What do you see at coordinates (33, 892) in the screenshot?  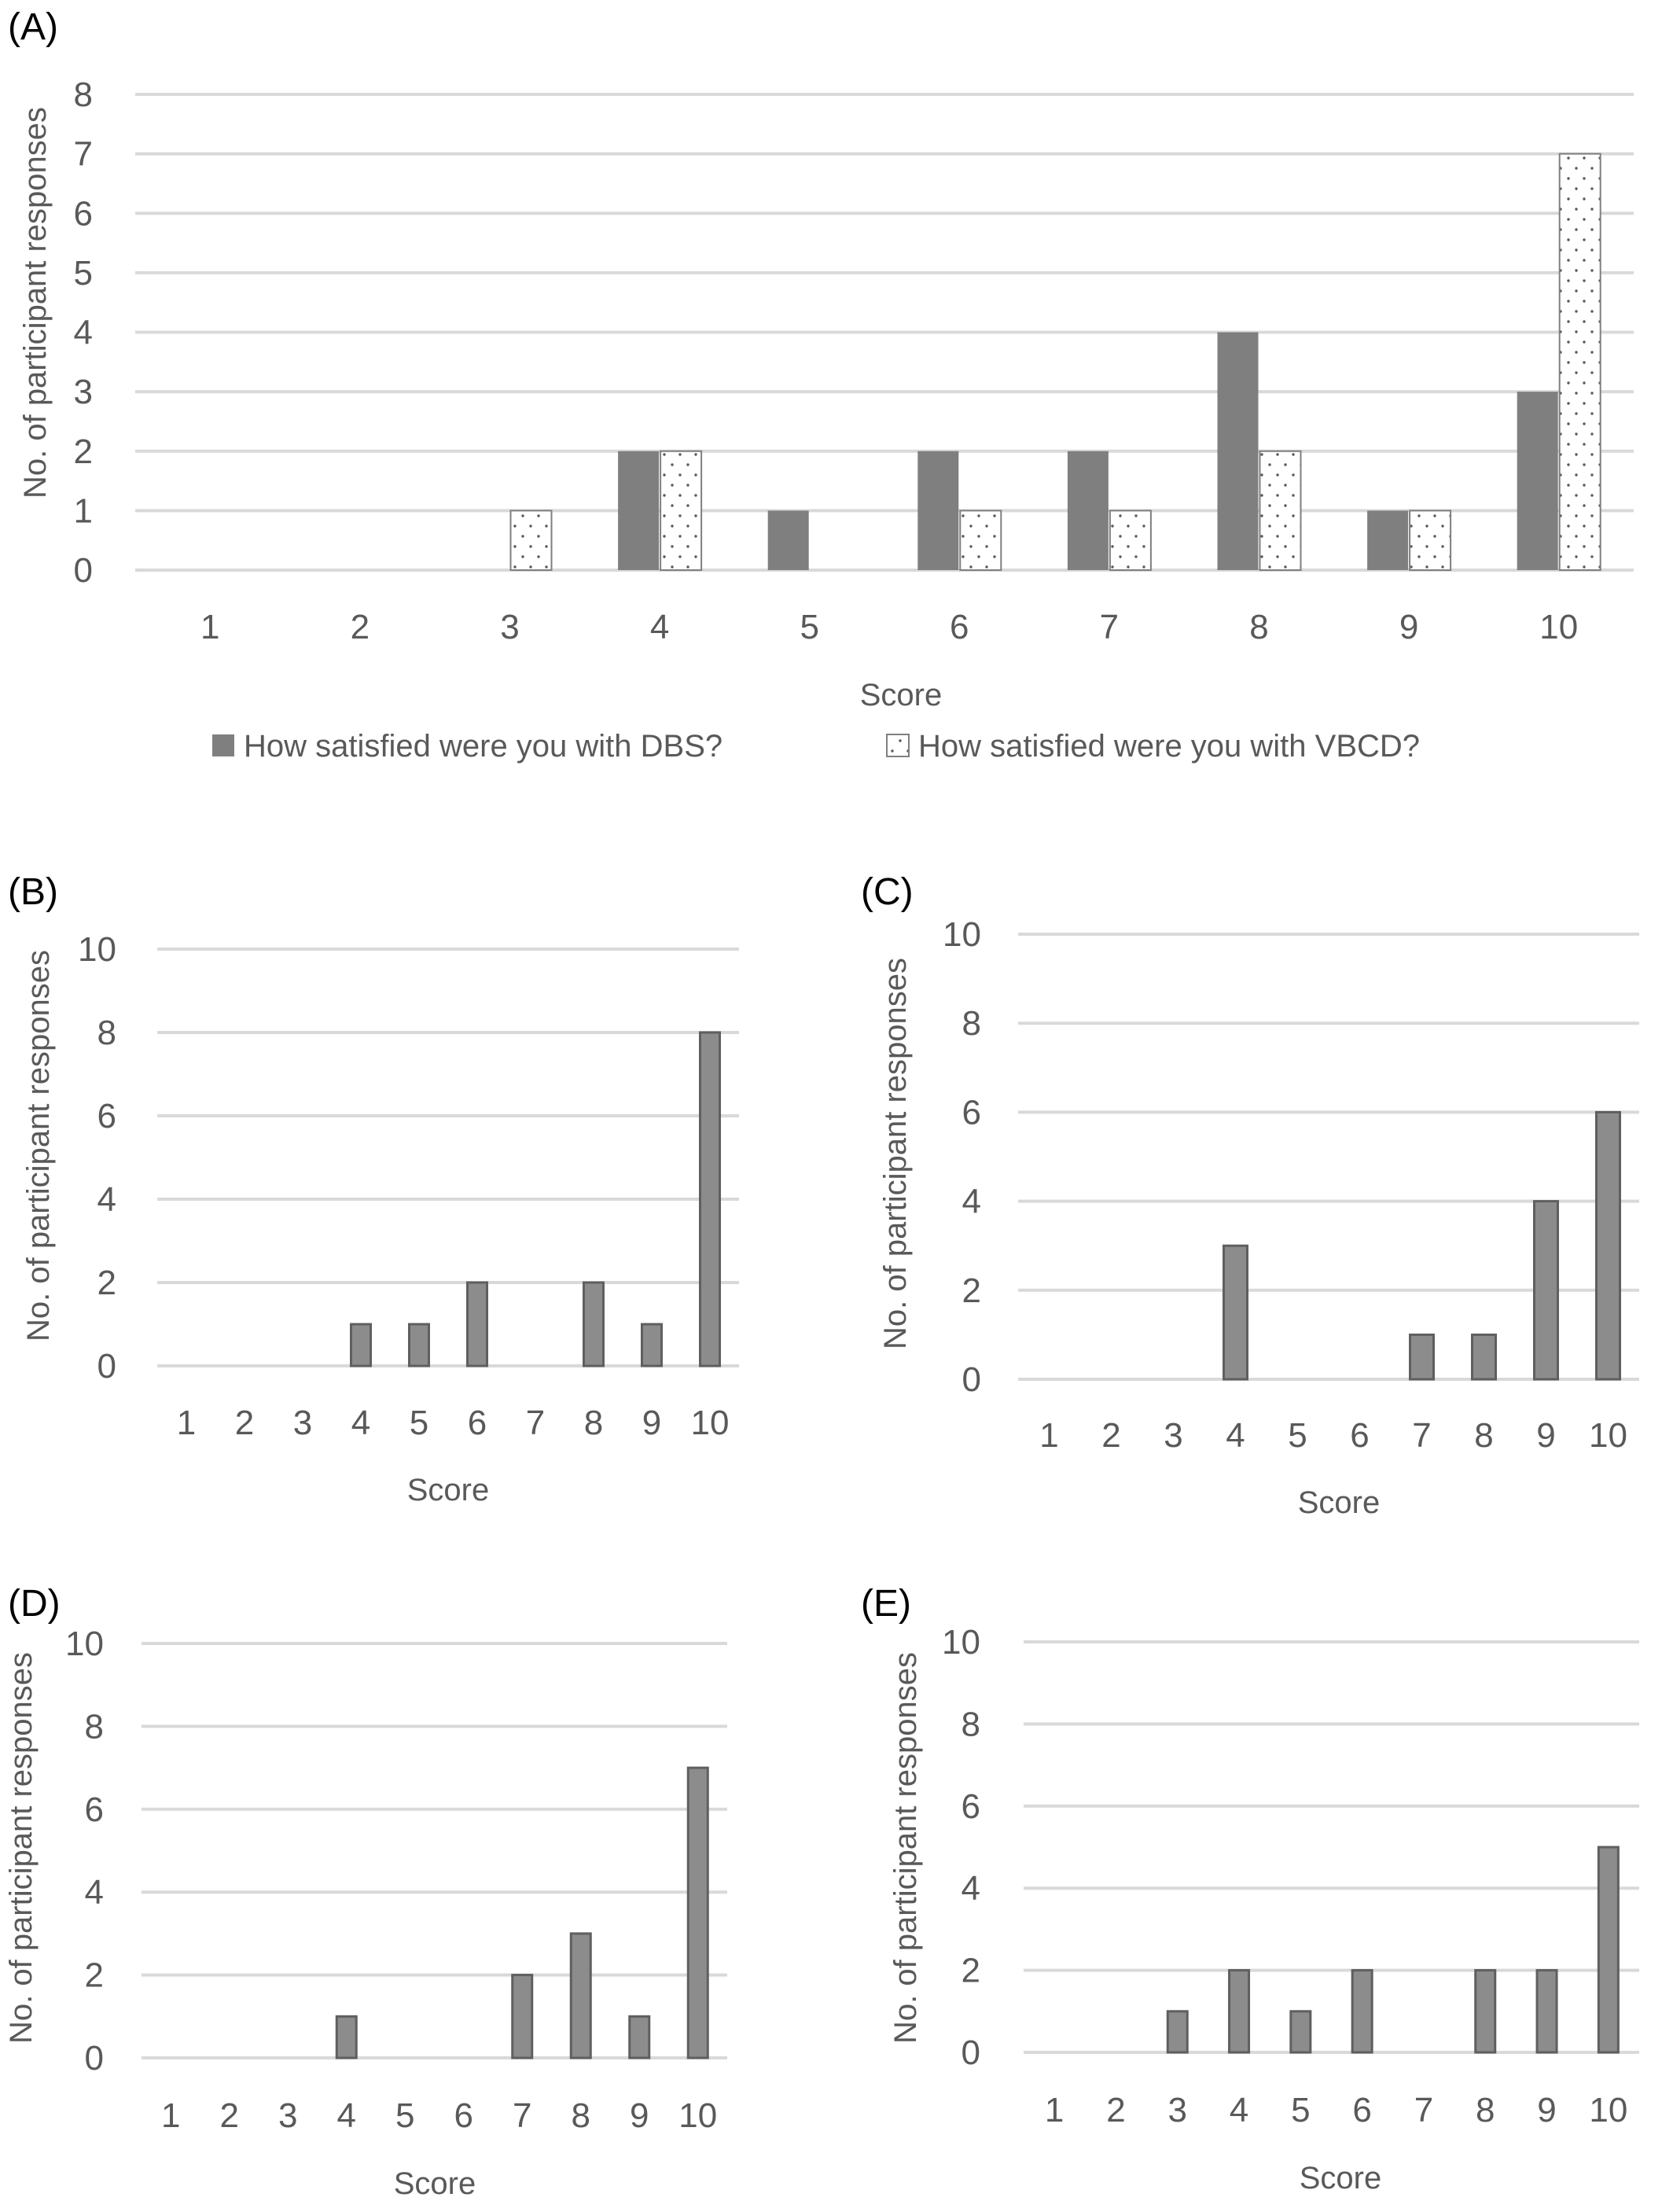 I see `panel-label: (B)` at bounding box center [33, 892].